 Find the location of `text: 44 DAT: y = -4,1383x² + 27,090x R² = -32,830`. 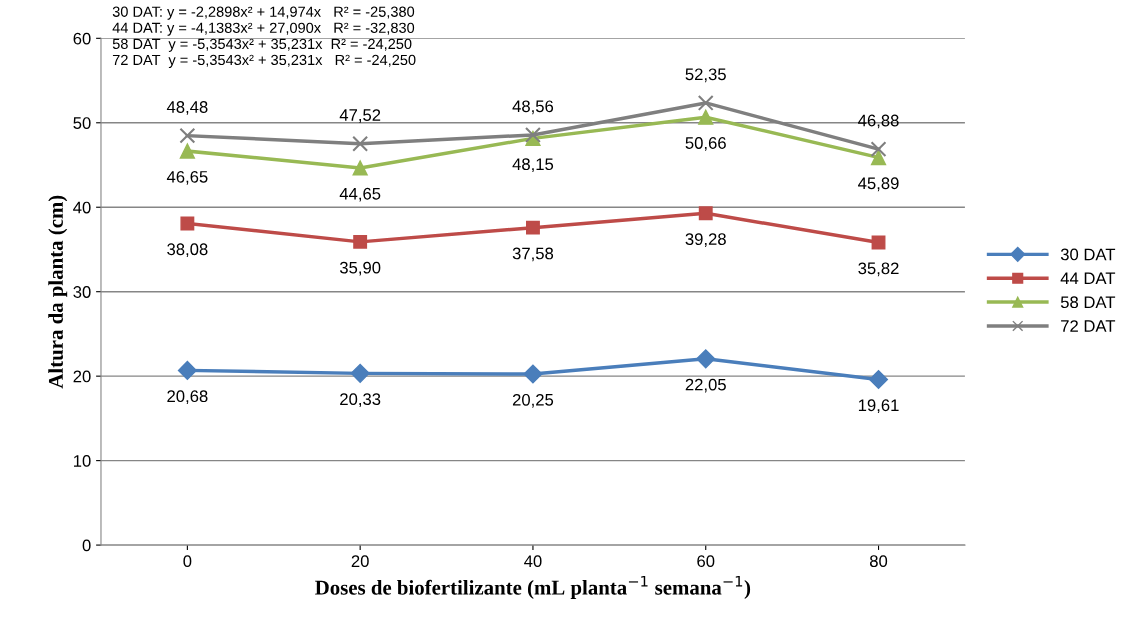

text: 44 DAT: y = -4,1383x² + 27,090x R² = -32,830 is located at coordinates (263, 29).